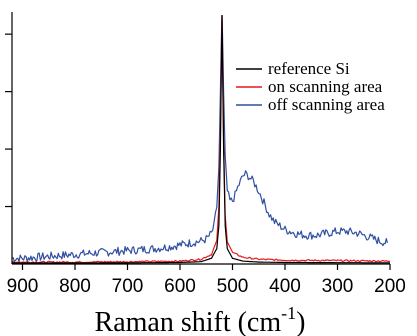  What do you see at coordinates (75, 286) in the screenshot?
I see `x-tick-label: 800` at bounding box center [75, 286].